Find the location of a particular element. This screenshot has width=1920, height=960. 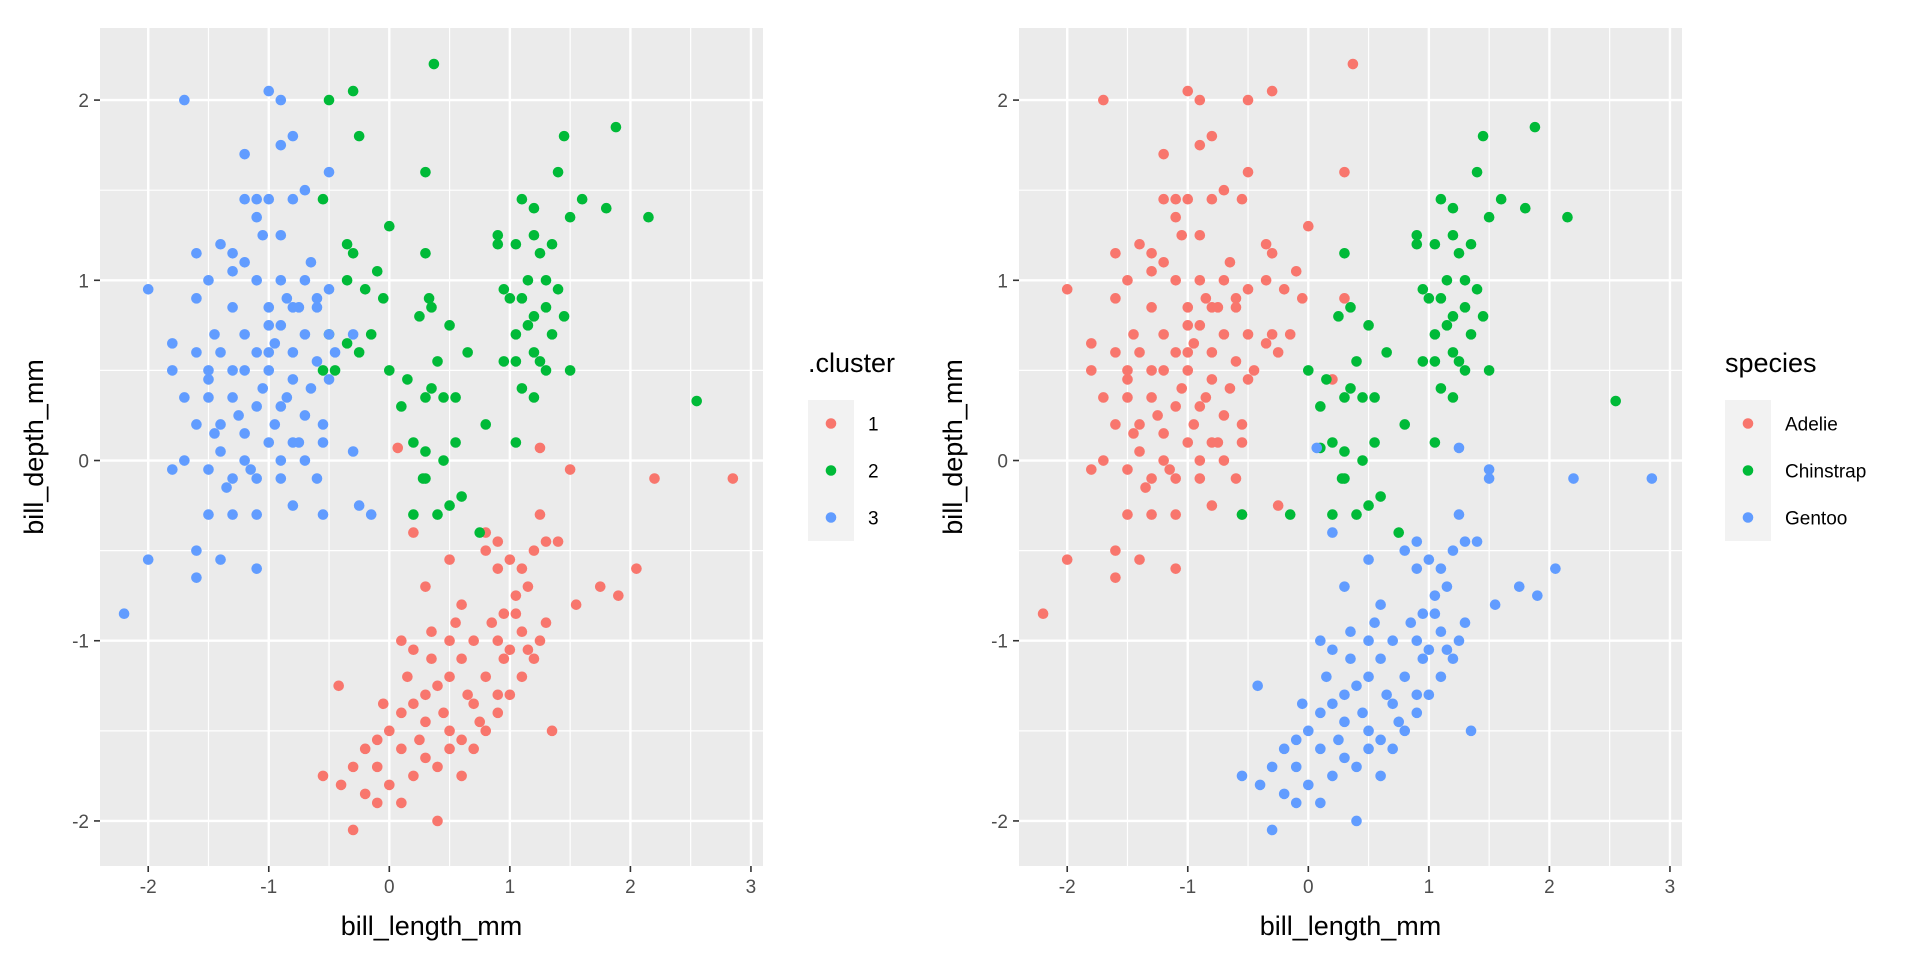

x-tick-label: 3 is located at coordinates (1670, 887).